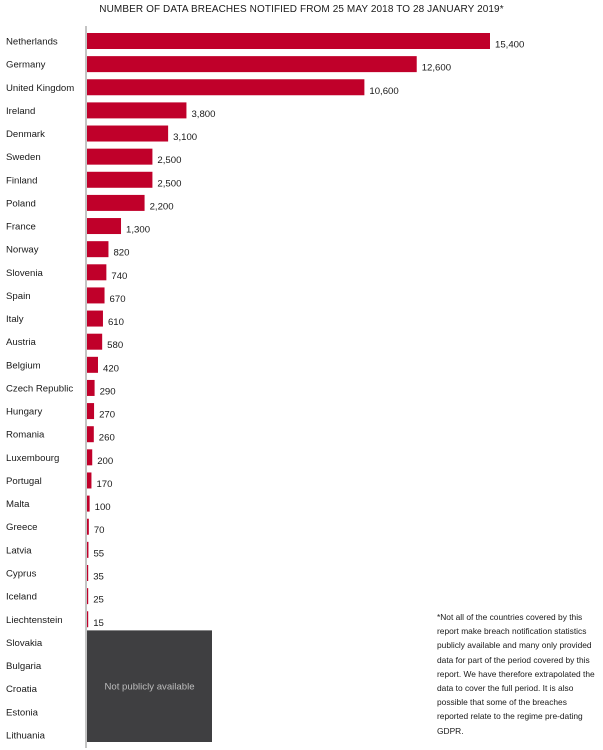 This screenshot has height=750, width=603. Describe the element at coordinates (118, 299) in the screenshot. I see `value-label: 670` at that location.